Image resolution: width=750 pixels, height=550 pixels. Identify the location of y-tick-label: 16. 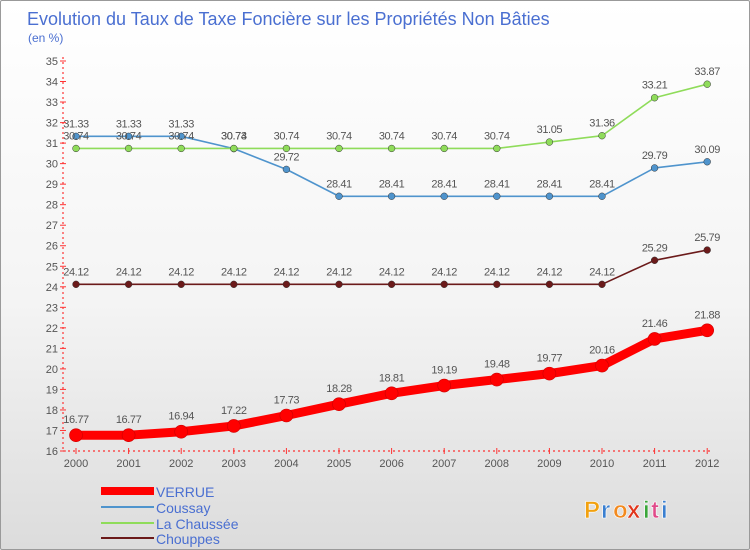
(52, 452).